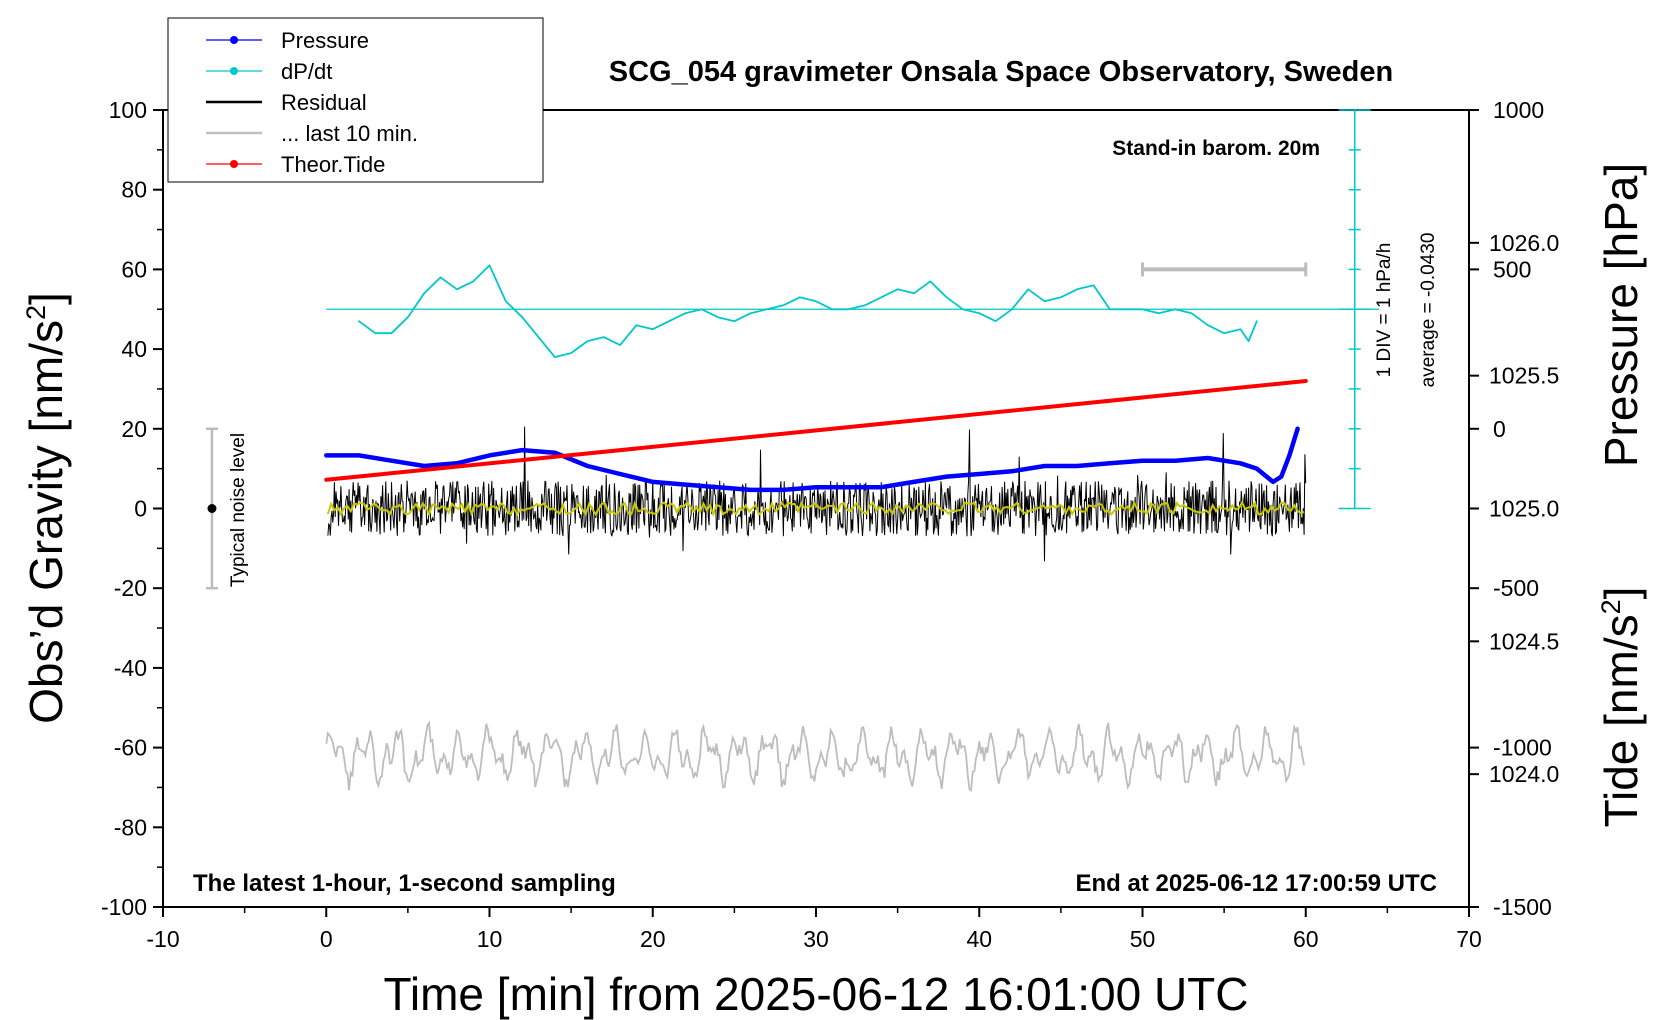  Describe the element at coordinates (325, 40) in the screenshot. I see `legend-label: Pressure` at that location.